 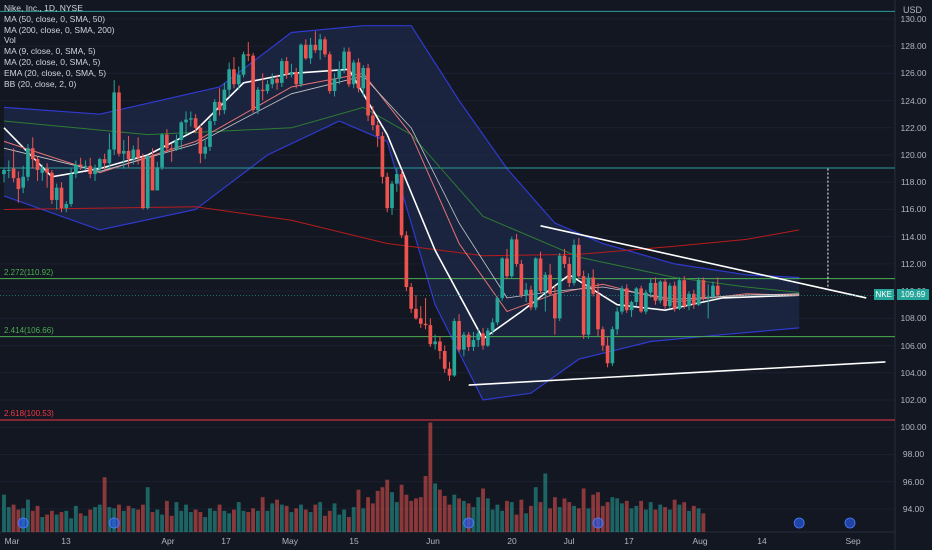 What do you see at coordinates (913, 100) in the screenshot?
I see `price-tick-label: 124.00` at bounding box center [913, 100].